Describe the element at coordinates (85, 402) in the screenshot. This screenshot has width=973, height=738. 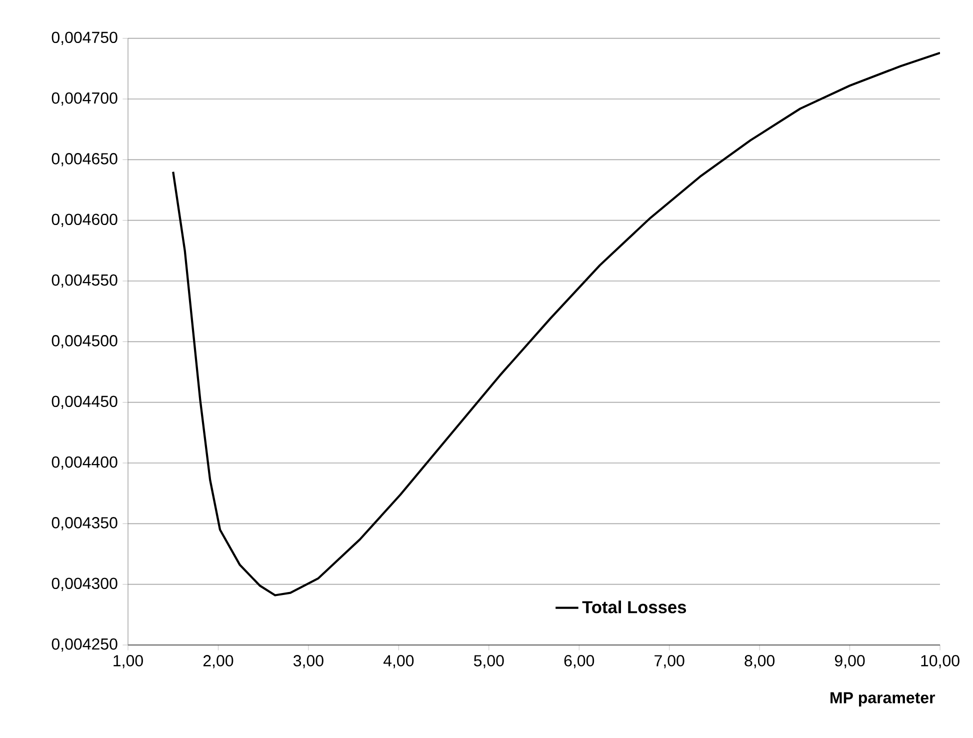
I see `y-tick-label: 0,004450` at that location.